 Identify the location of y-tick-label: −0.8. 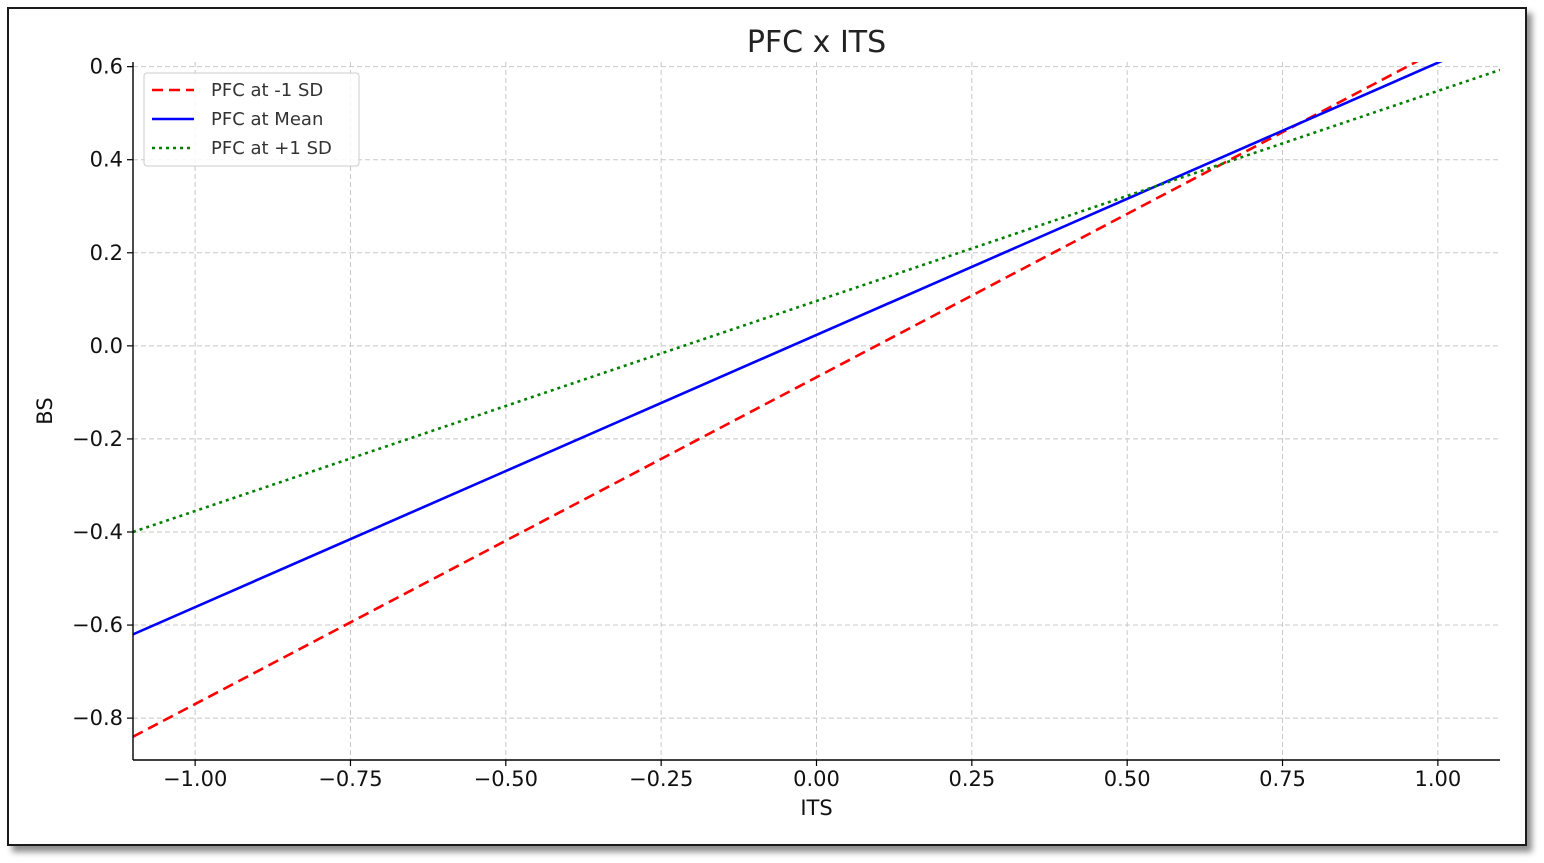
(97, 718).